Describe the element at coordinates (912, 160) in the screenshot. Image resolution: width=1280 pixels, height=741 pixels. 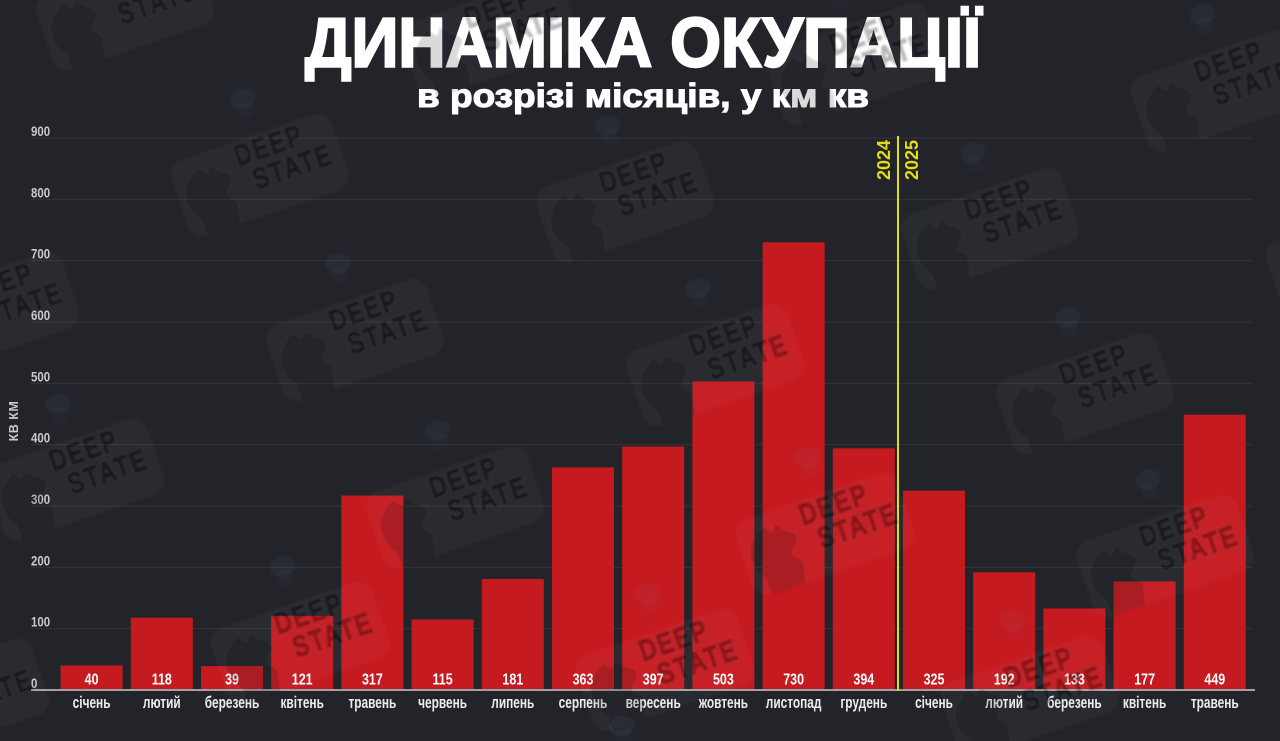
I see `svg-text: 2025` at that location.